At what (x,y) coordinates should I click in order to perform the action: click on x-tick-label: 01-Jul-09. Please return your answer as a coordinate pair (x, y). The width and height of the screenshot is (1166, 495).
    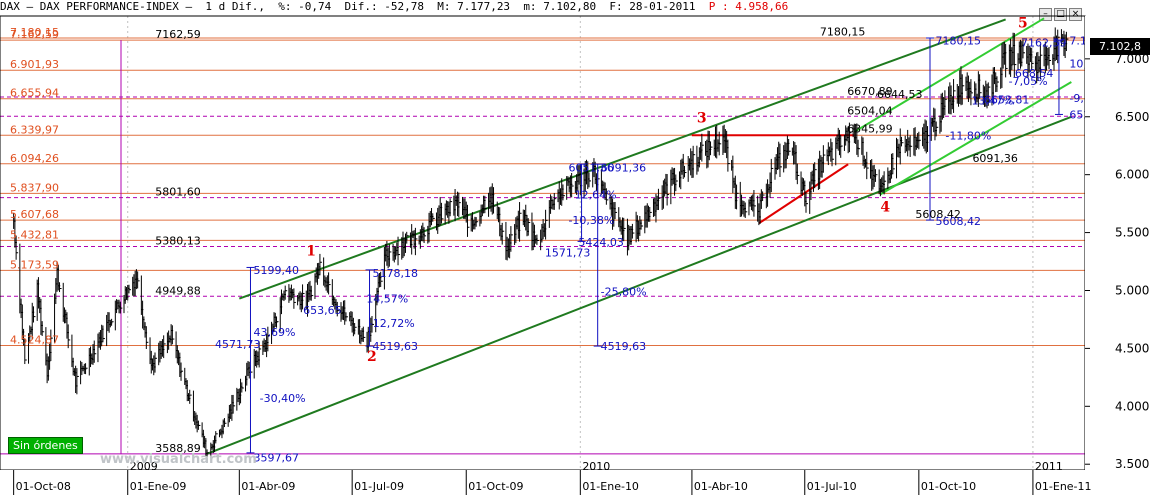
    Looking at the image, I should click on (379, 486).